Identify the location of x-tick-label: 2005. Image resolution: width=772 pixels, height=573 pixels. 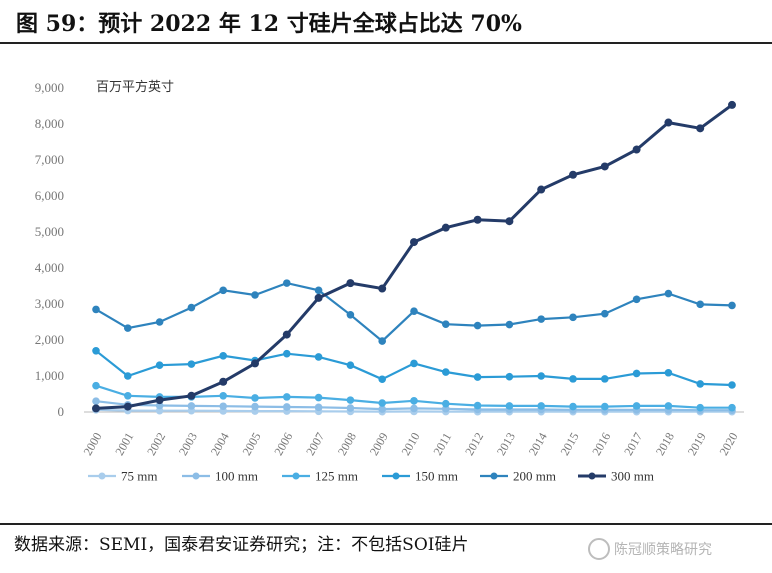
(251, 444).